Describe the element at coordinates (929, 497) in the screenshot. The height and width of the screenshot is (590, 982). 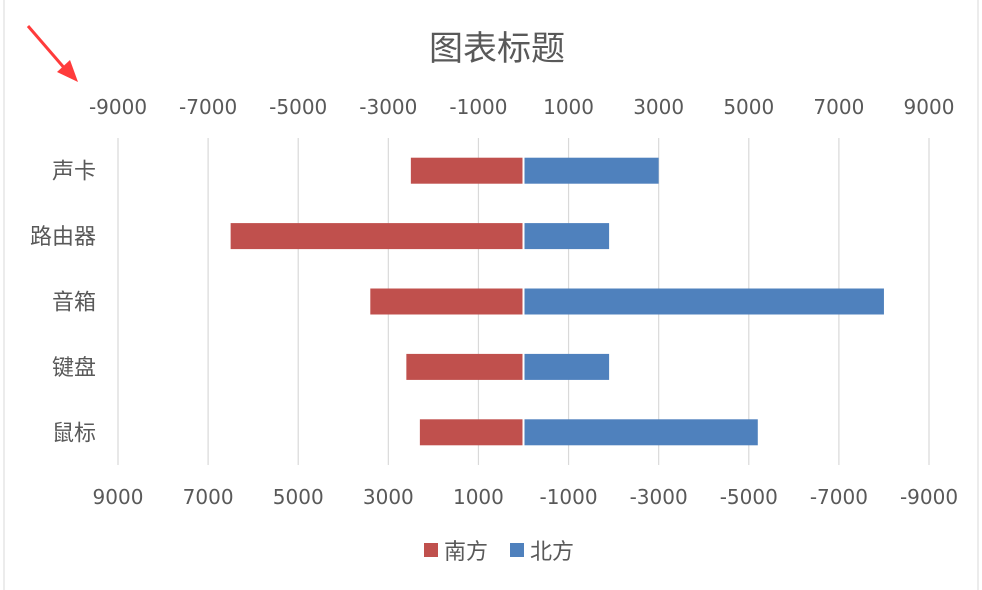
I see `bottom-axis-tick-label: -9000` at that location.